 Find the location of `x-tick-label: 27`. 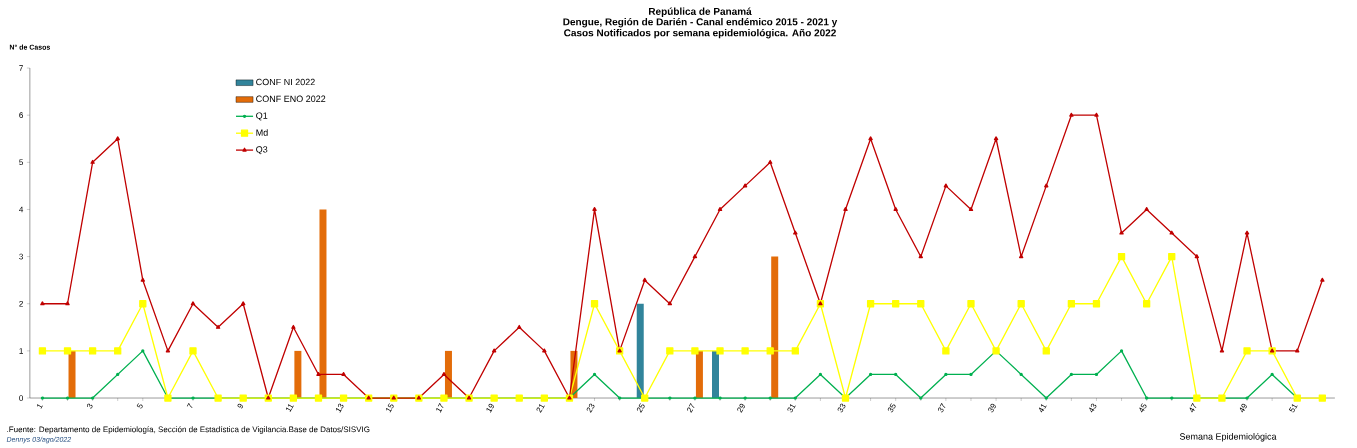

x-tick-label: 27 is located at coordinates (691, 408).